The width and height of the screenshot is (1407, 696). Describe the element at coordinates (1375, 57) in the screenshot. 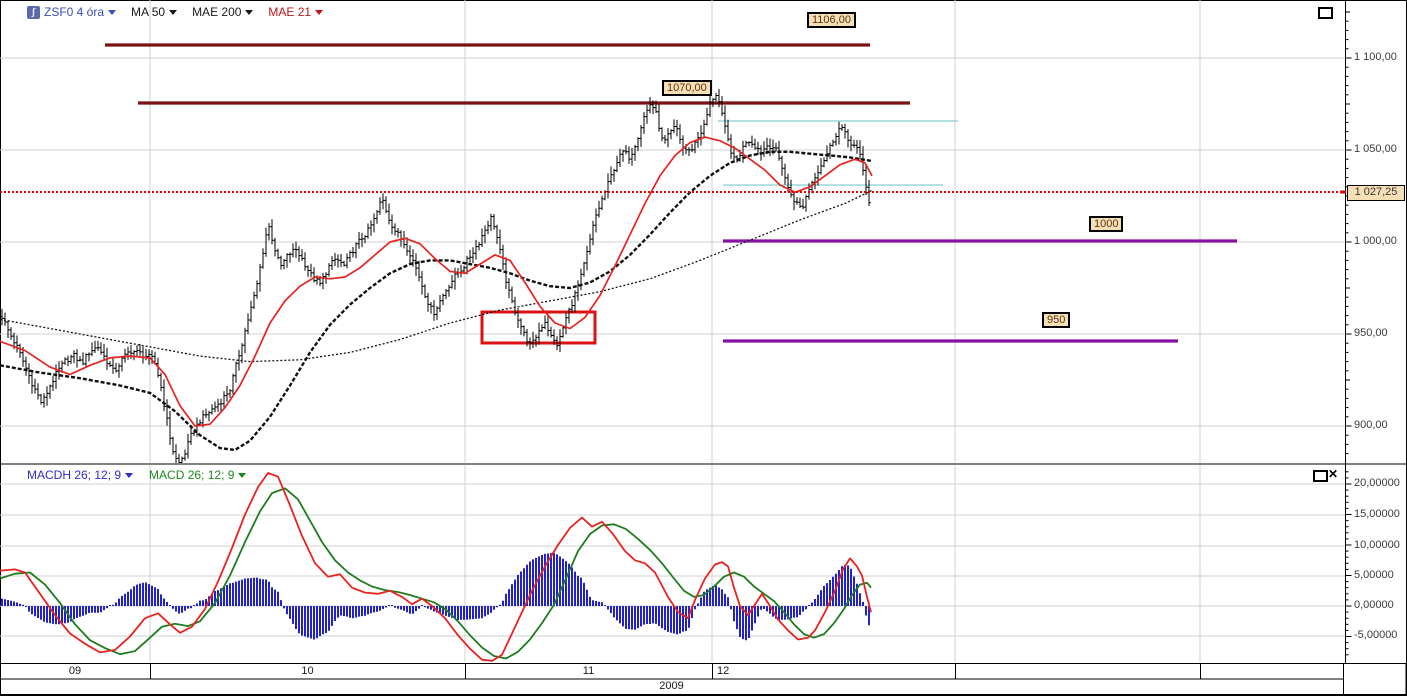

I see `price-axis-label: 1 100,00` at that location.